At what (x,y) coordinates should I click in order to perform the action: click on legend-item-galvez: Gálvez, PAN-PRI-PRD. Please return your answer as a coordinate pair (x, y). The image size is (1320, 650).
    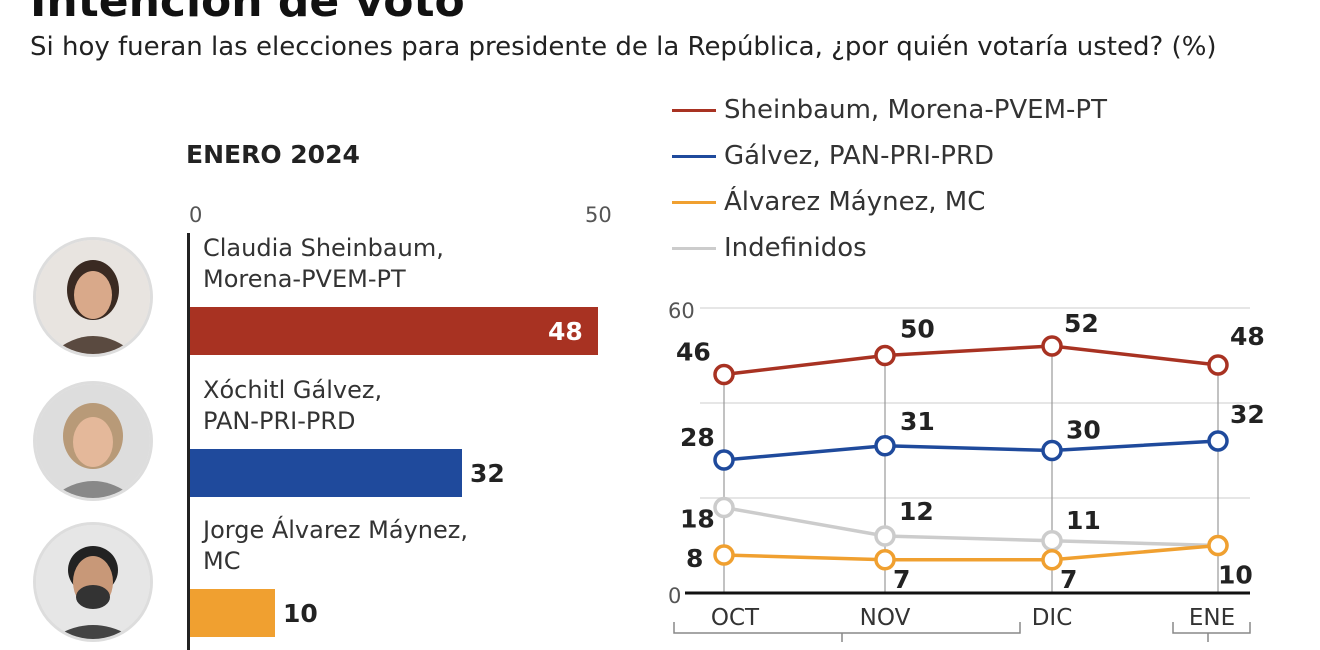
    Looking at the image, I should click on (833, 156).